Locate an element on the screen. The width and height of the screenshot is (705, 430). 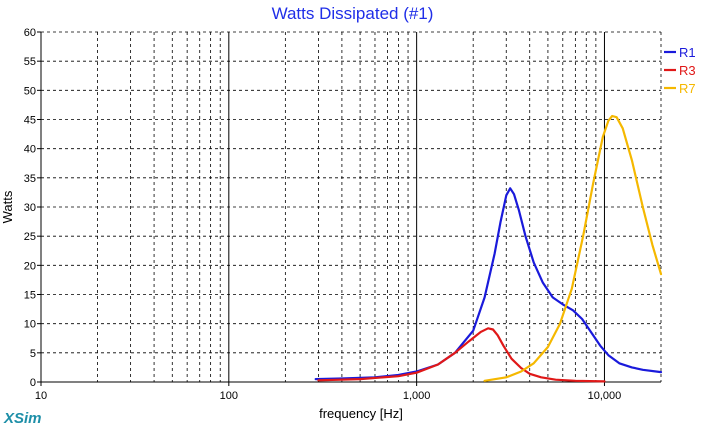
chart-title: Watts Dissipated (#1) is located at coordinates (352, 13).